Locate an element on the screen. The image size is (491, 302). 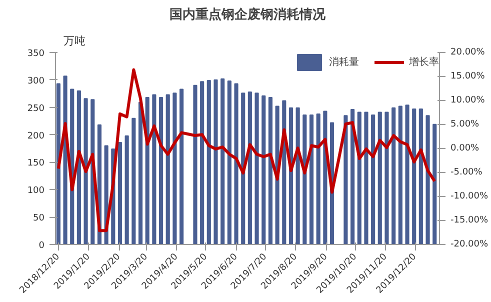
y2-tick-label: -20.00% is located at coordinates (469, 245).